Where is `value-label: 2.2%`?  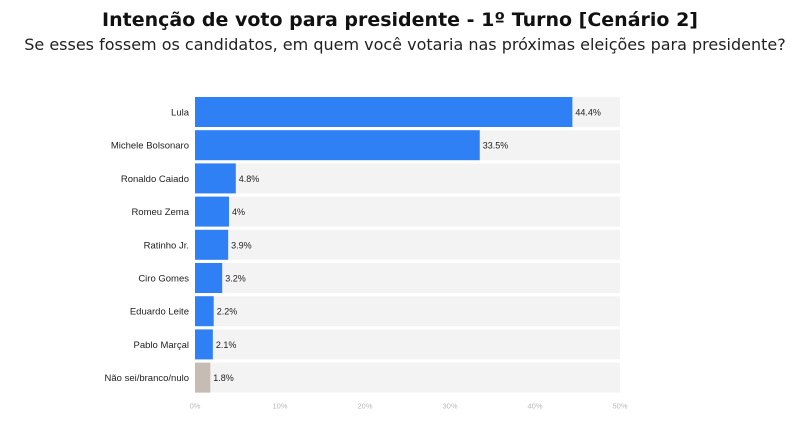 value-label: 2.2% is located at coordinates (227, 312).